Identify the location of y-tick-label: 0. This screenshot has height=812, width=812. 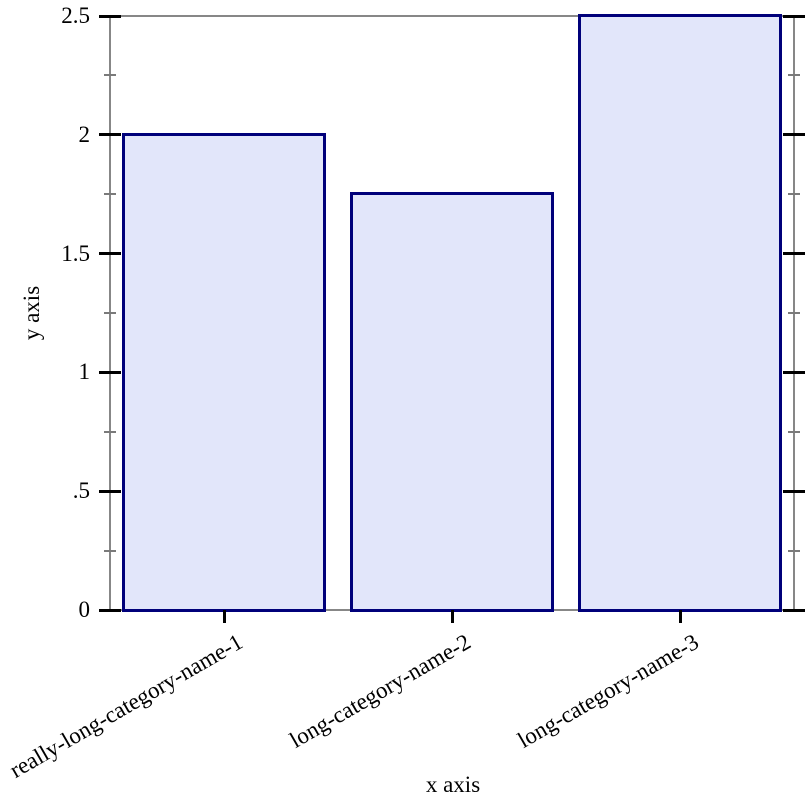
(84, 609).